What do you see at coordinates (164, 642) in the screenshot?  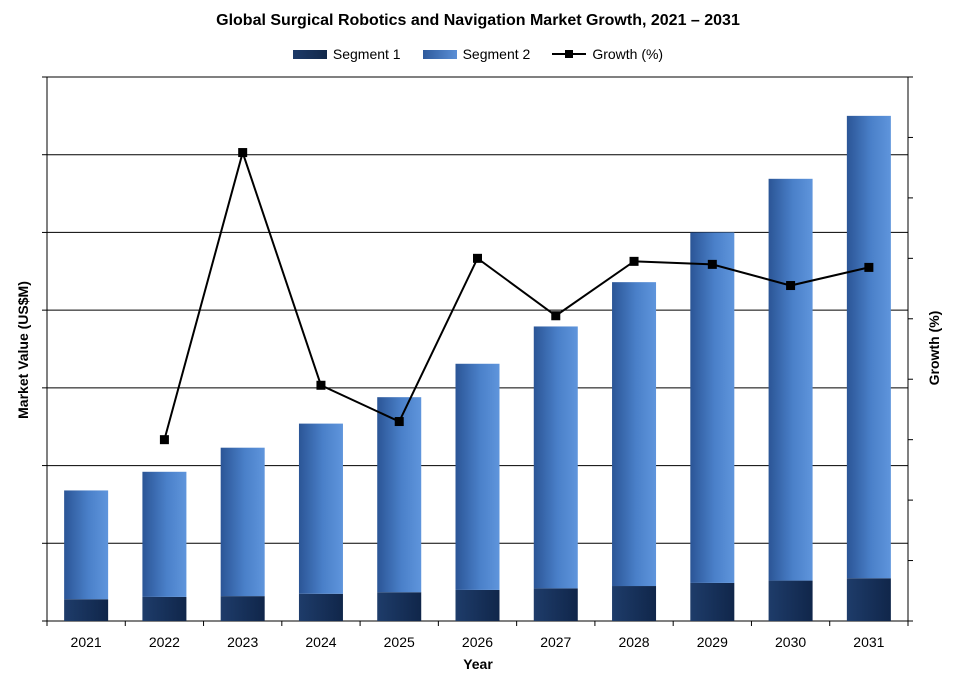 I see `x-tick-label: 2022` at bounding box center [164, 642].